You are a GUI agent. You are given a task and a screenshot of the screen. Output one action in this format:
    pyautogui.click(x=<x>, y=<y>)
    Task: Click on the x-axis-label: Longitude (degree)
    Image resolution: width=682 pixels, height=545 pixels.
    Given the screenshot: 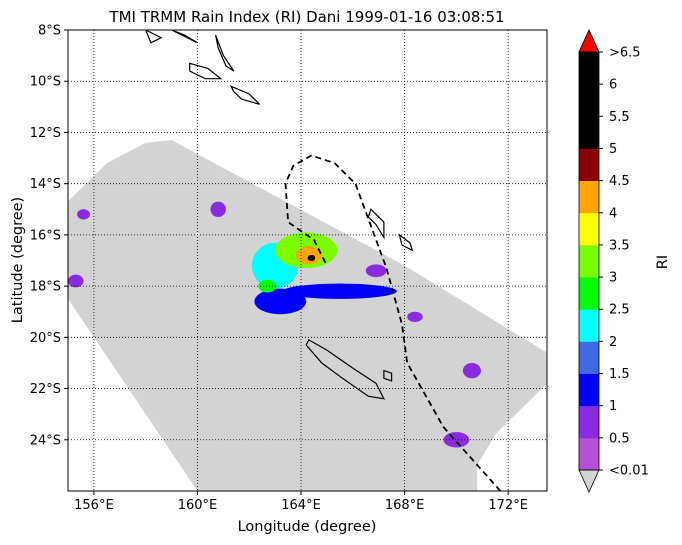 What is the action you would take?
    pyautogui.click(x=307, y=527)
    